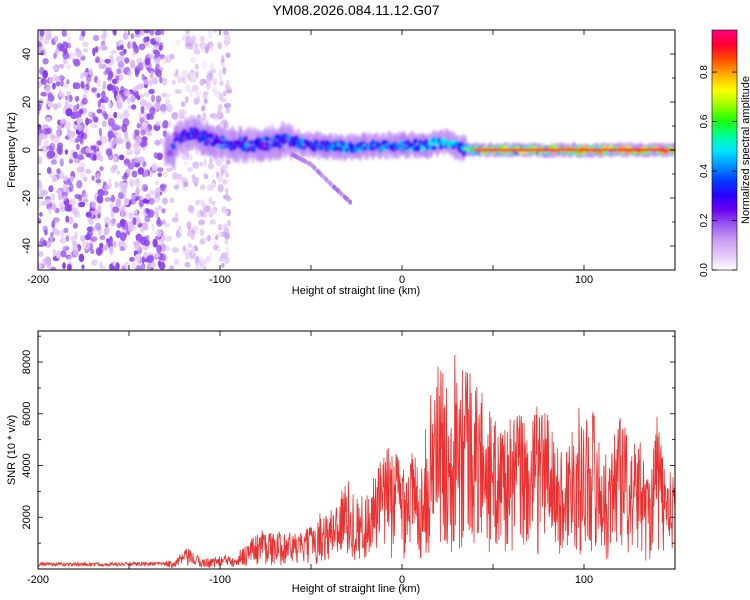 This screenshot has height=600, width=750. I want to click on bottom-y-axis-label: SNR (10 * v/v), so click(12, 450).